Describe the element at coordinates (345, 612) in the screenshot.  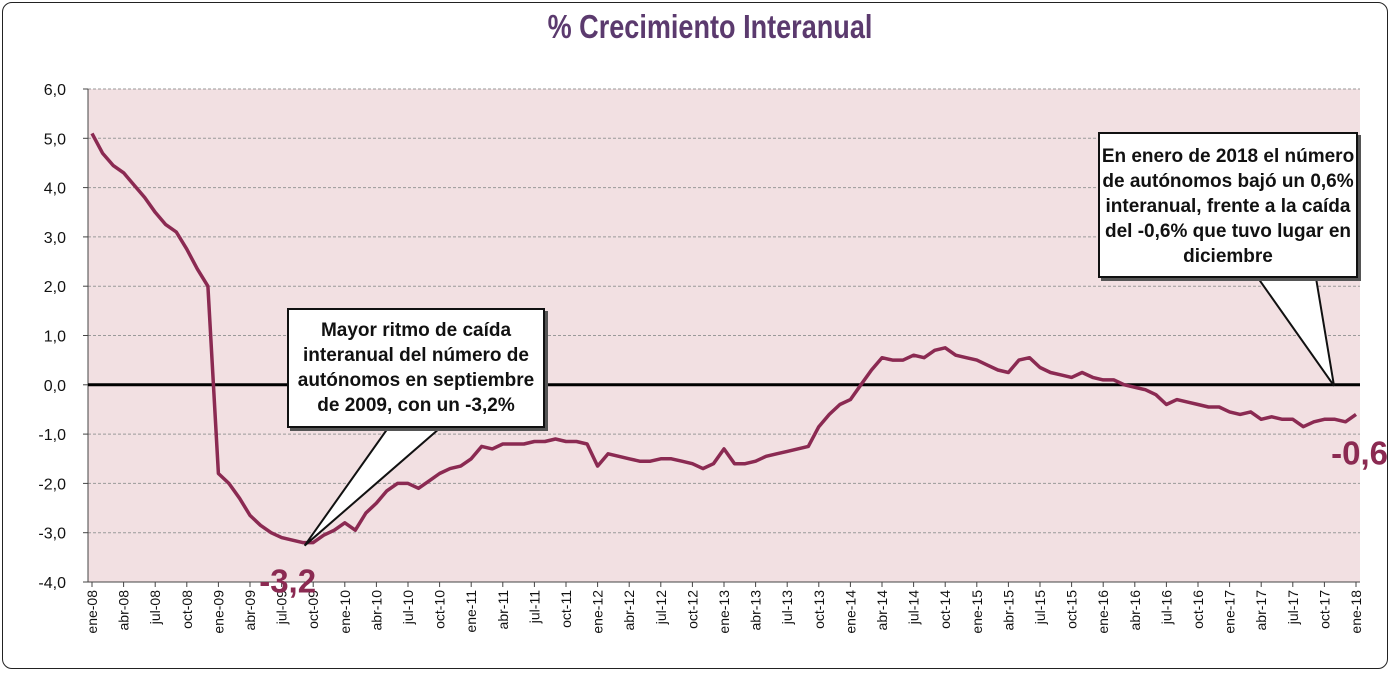
I see `x-tick-label: ene-10` at that location.